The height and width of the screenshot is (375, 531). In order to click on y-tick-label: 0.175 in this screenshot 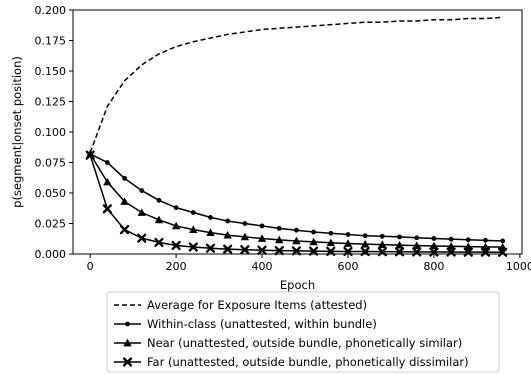, I will do `click(51, 41)`.